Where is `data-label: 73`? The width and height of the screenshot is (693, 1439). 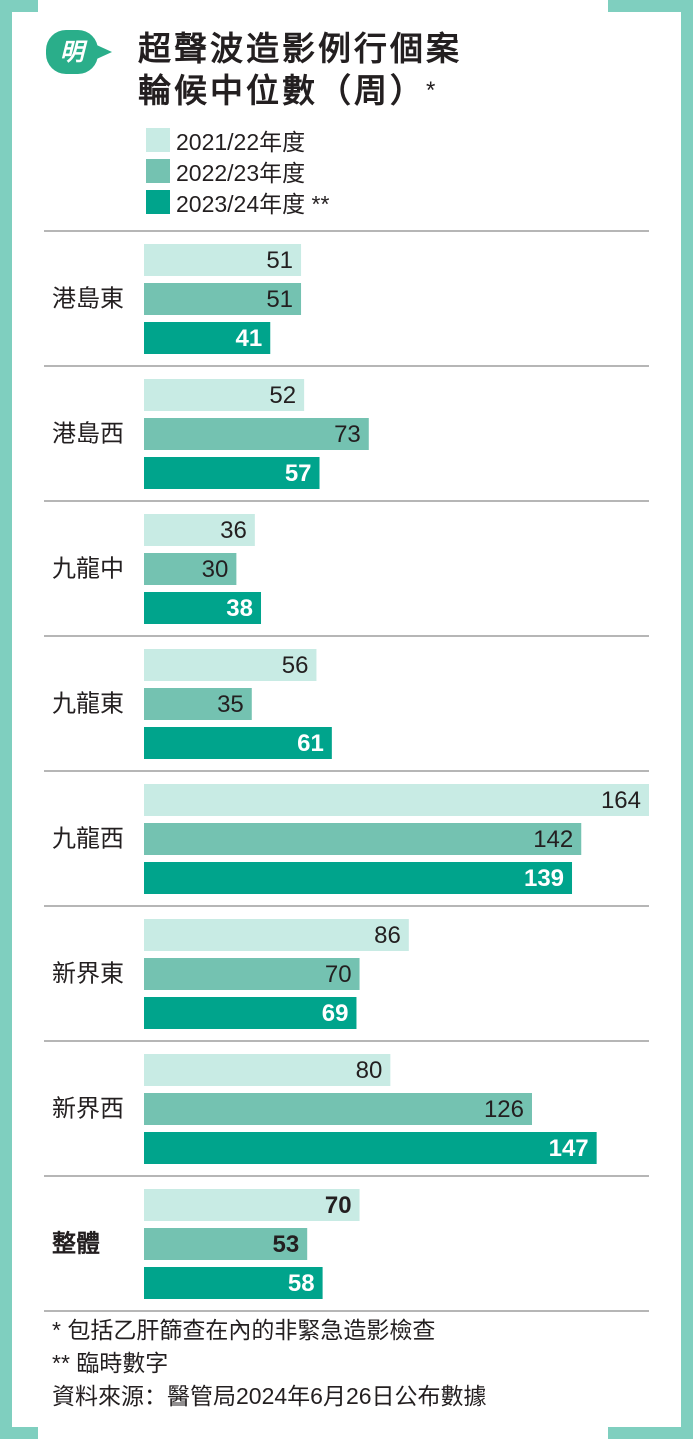 data-label: 73 is located at coordinates (347, 434).